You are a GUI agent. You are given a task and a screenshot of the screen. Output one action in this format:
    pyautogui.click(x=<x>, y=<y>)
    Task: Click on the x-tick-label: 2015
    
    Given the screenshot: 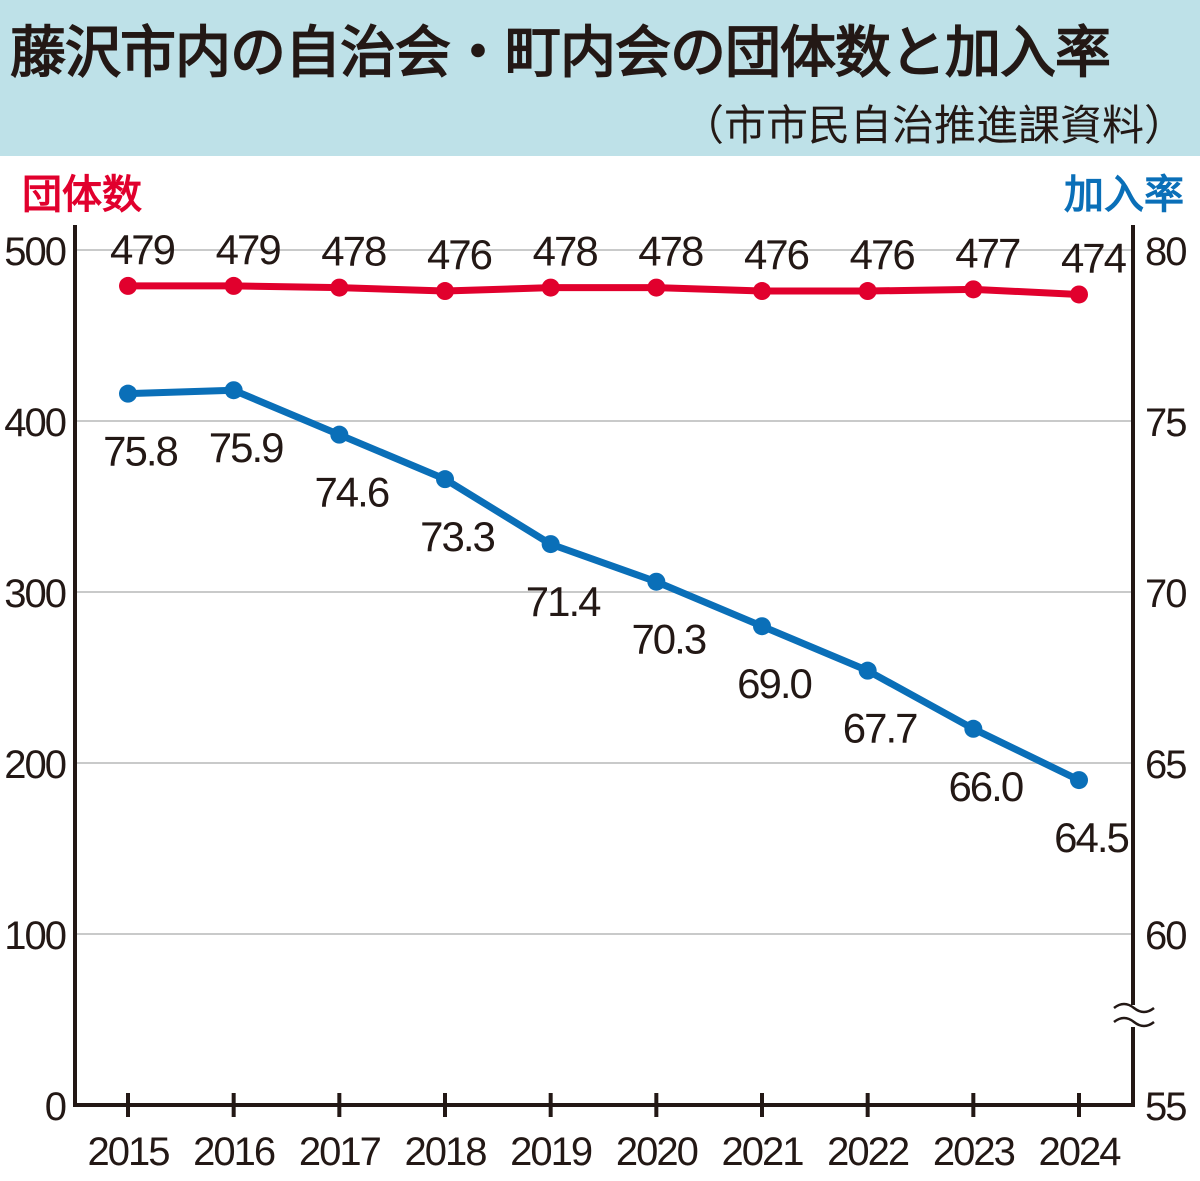 What is the action you would take?
    pyautogui.click(x=129, y=1152)
    